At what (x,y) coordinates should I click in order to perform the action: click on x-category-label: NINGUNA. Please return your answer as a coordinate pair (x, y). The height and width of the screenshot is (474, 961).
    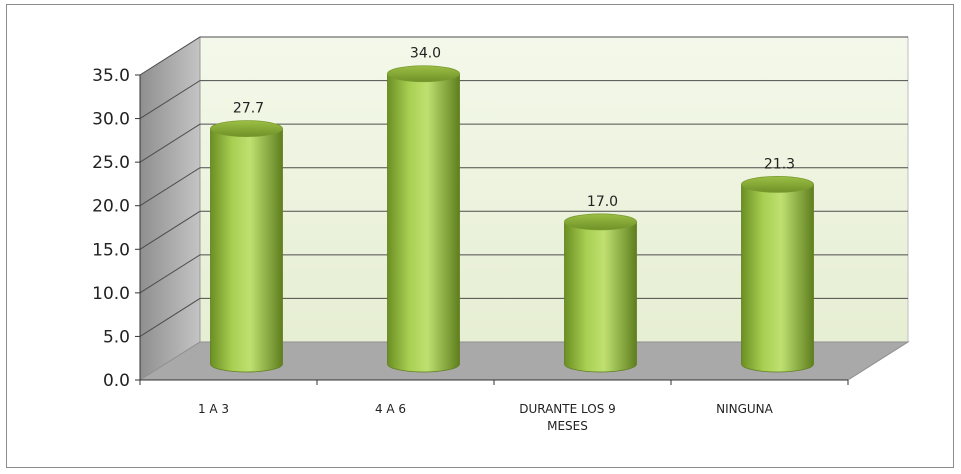
    Looking at the image, I should click on (745, 409).